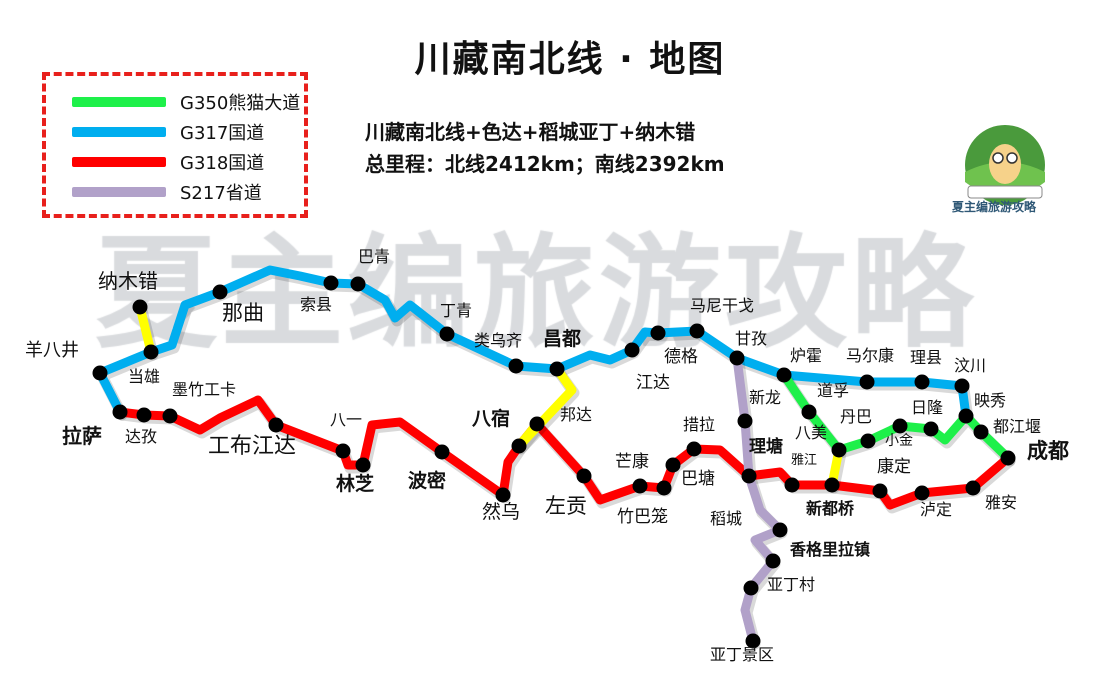 Image resolution: width=1100 pixels, height=685 pixels. What do you see at coordinates (766, 446) in the screenshot?
I see `station-label: 理塘` at bounding box center [766, 446].